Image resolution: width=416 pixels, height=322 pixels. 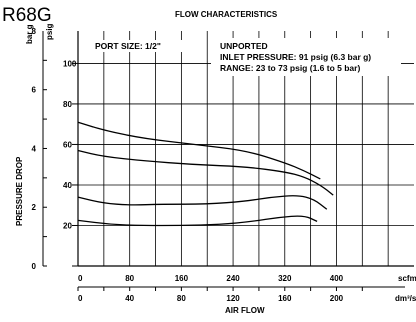 I want to click on y-secondary-tick-label: 4, so click(x=34, y=148).